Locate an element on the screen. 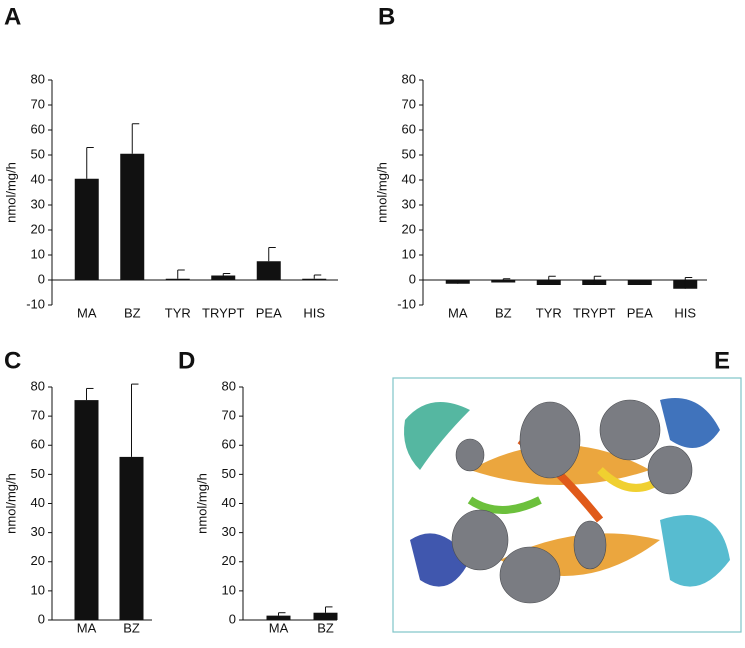  panel-label: A is located at coordinates (12, 16).